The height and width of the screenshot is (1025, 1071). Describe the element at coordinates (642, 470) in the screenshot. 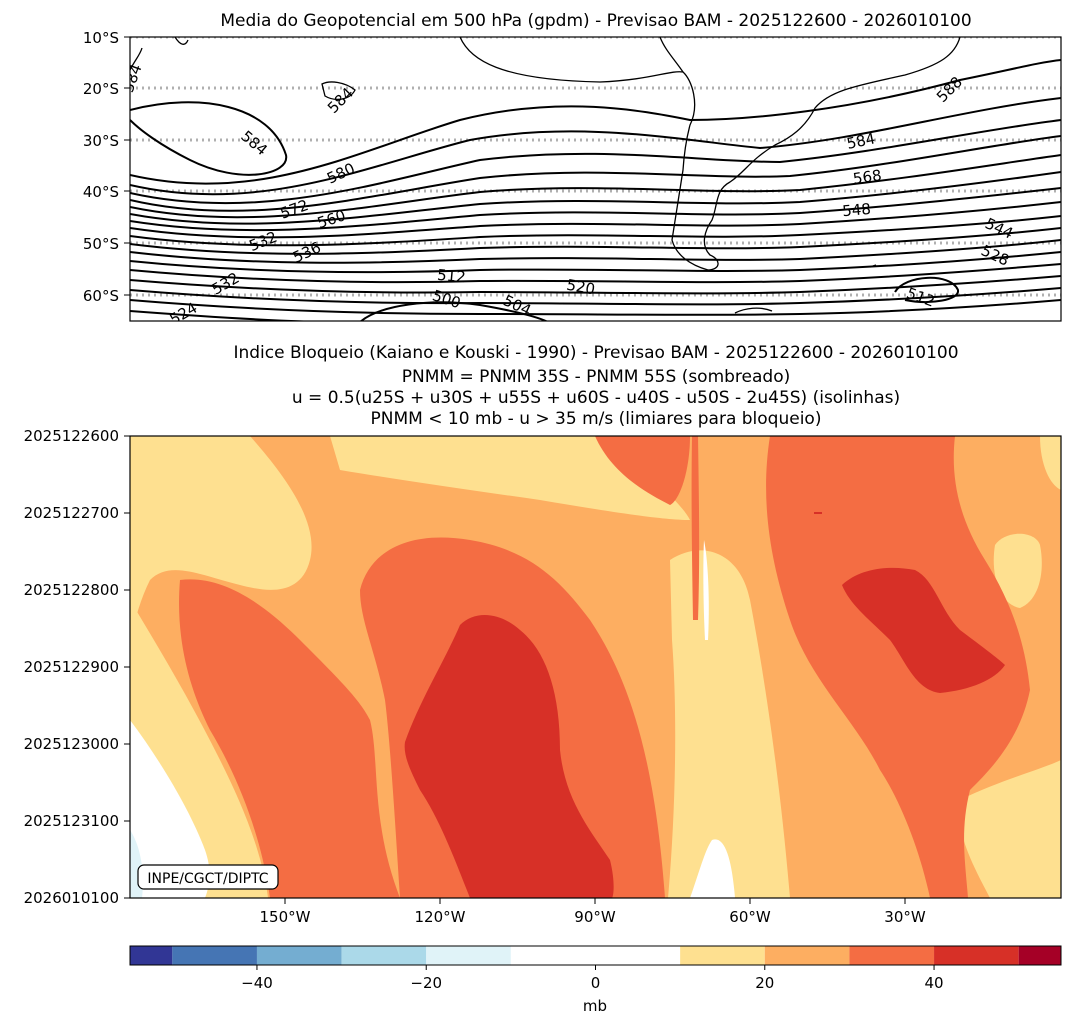

I see `band-30-40-north` at that location.